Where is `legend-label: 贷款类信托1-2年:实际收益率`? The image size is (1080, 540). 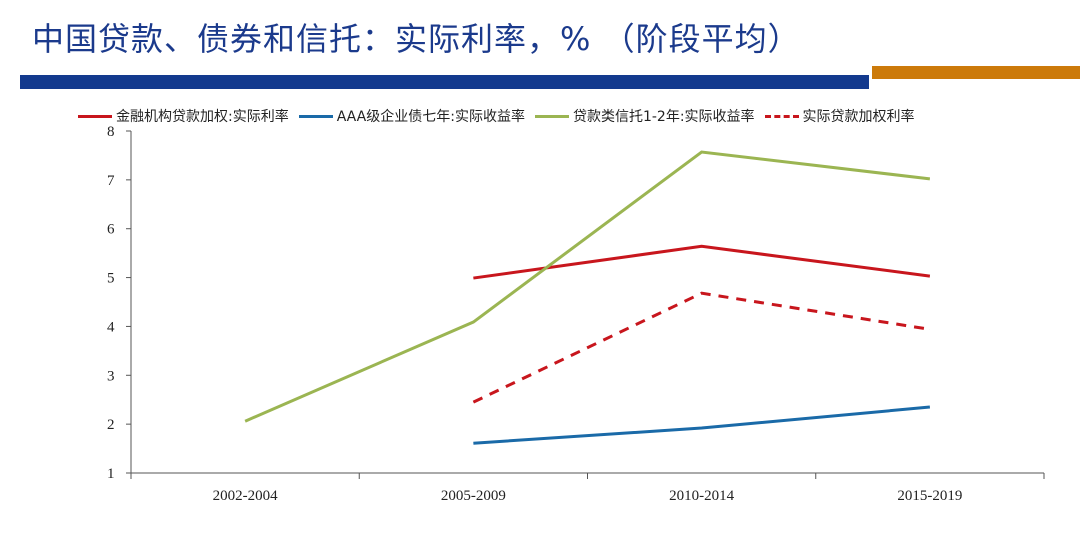 legend-label: 贷款类信托1-2年:实际收益率 is located at coordinates (663, 117).